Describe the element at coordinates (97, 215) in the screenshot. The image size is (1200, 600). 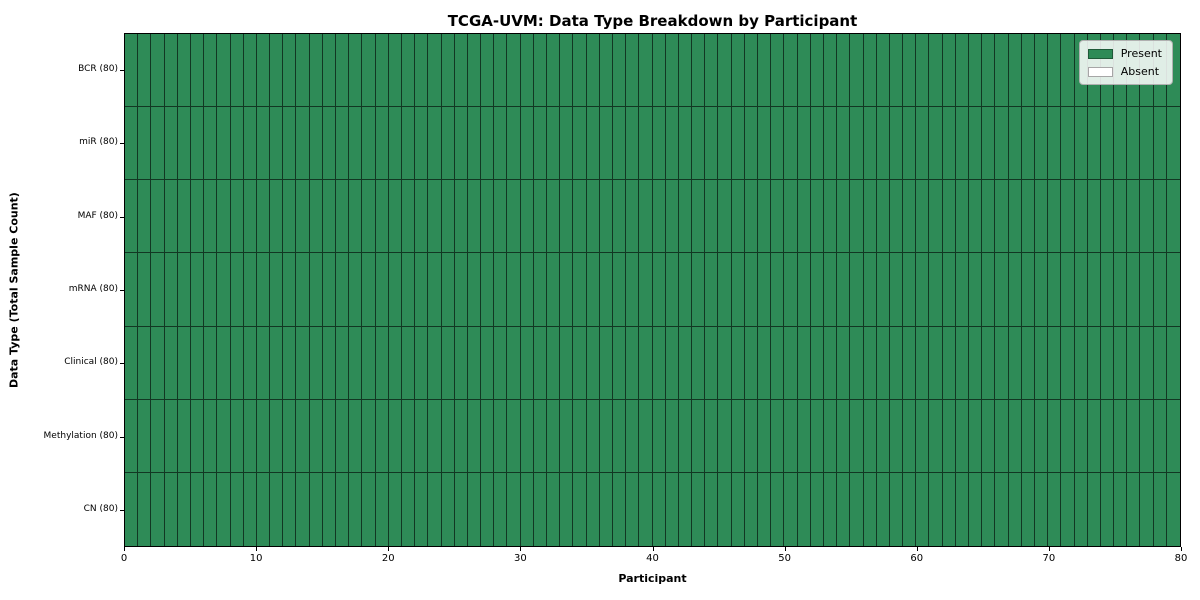
I see `y-tick-label: MAF (80)` at that location.